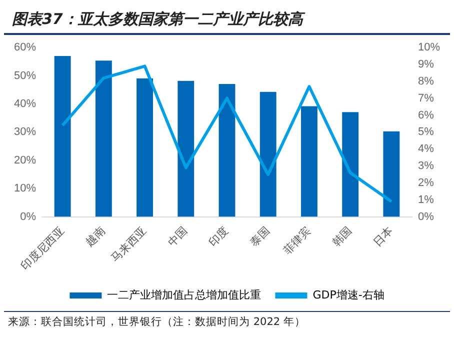 This screenshot has width=454, height=337. I want to click on y-tick-label: 60%, so click(25, 48).